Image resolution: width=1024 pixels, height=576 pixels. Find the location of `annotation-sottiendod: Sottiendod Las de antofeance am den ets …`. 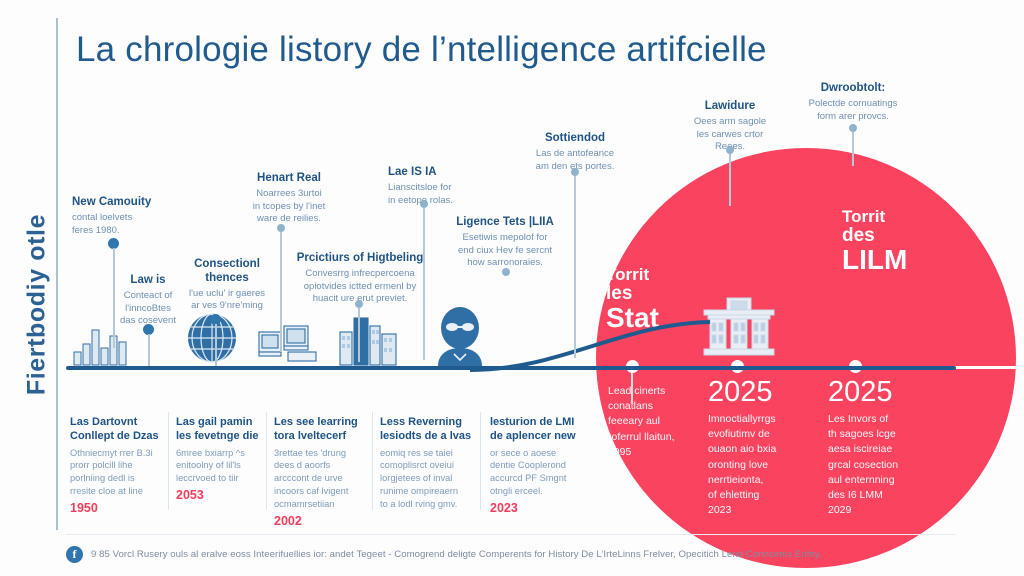

annotation-sottiendod: Sottiendod Las de antofeance am den ets … is located at coordinates (575, 152).